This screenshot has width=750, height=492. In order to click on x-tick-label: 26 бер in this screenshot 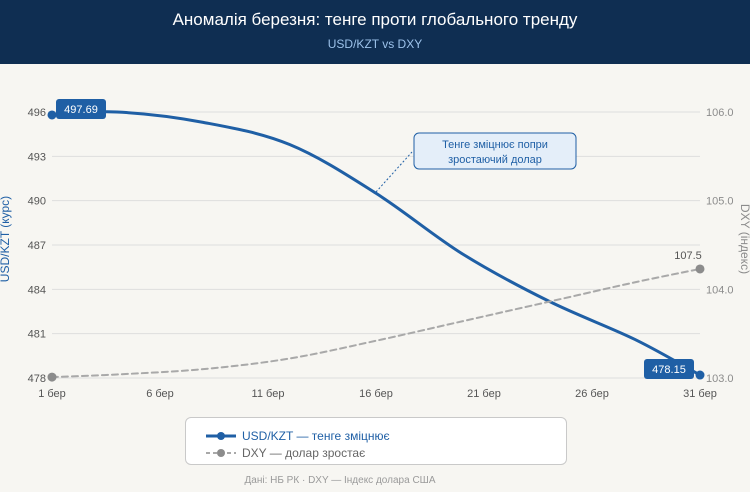, I will do `click(592, 394)`.